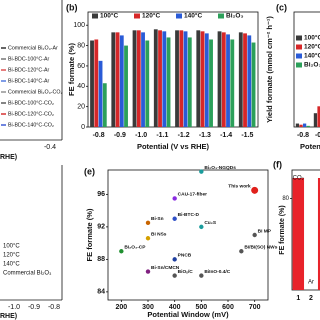  I want to click on legend-label: Commercial Bi₂O₃, so click(27, 274).